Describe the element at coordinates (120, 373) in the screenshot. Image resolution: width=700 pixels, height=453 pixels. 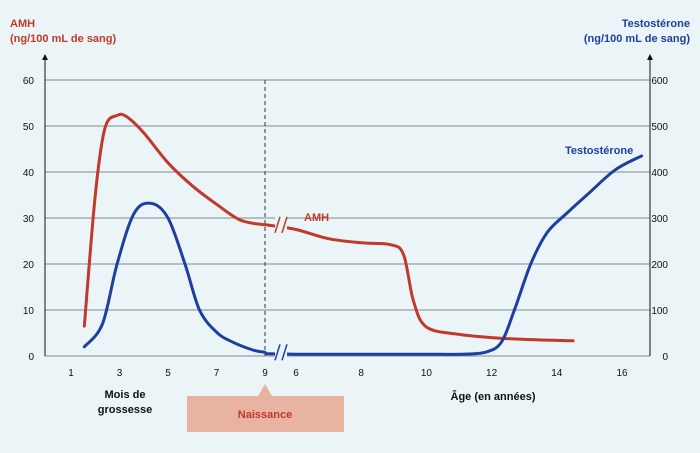
I see `pregnancy-tick-label: 3` at that location.